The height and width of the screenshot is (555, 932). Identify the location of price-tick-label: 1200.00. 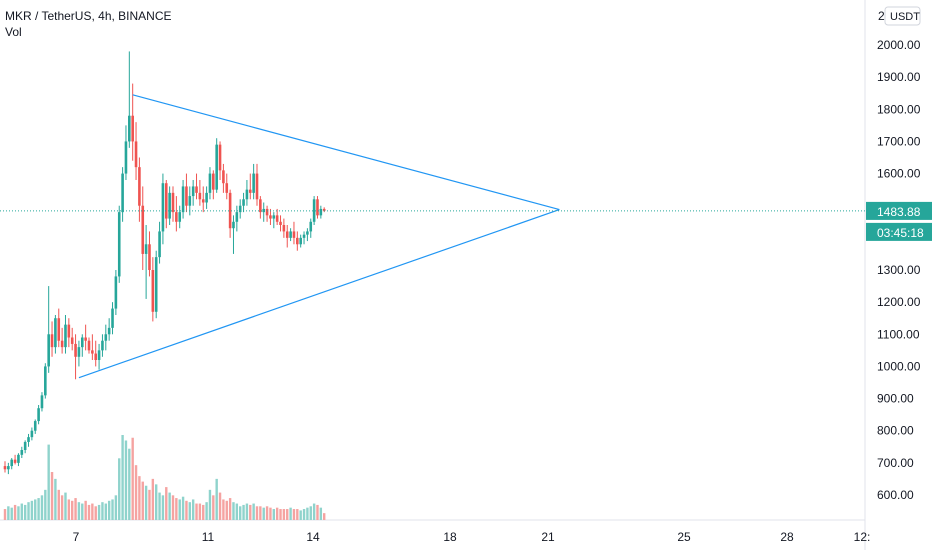
(899, 302).